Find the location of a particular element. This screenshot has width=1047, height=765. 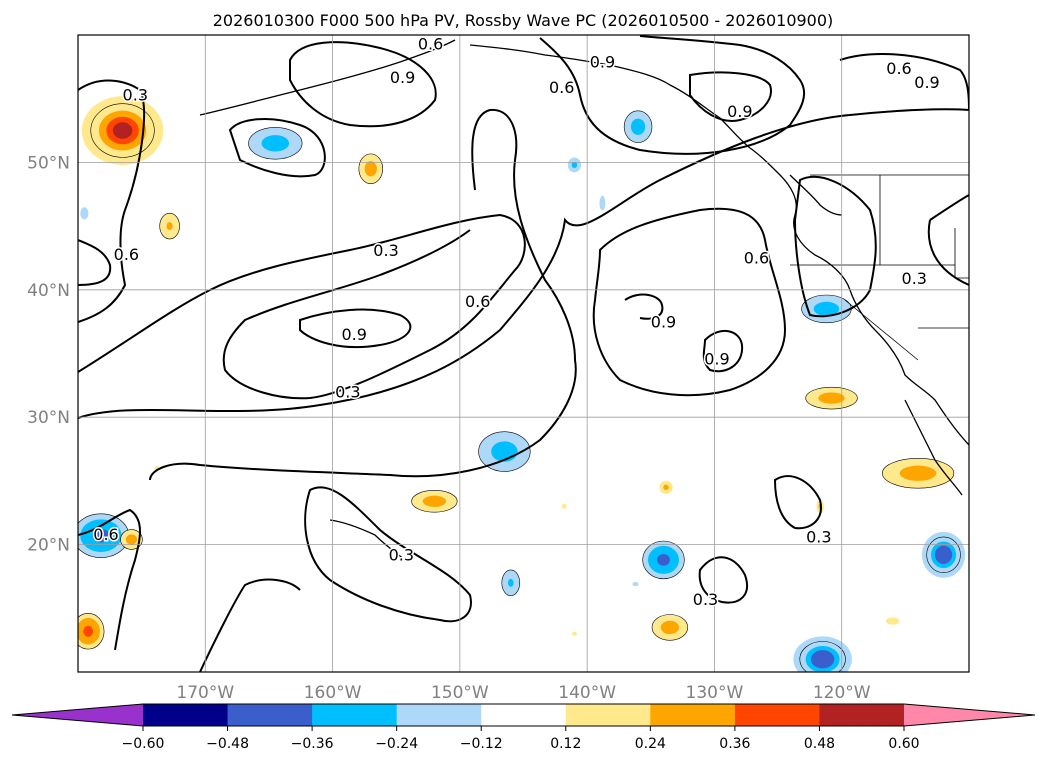

colorbar-tick-label: −0.36 is located at coordinates (312, 744).